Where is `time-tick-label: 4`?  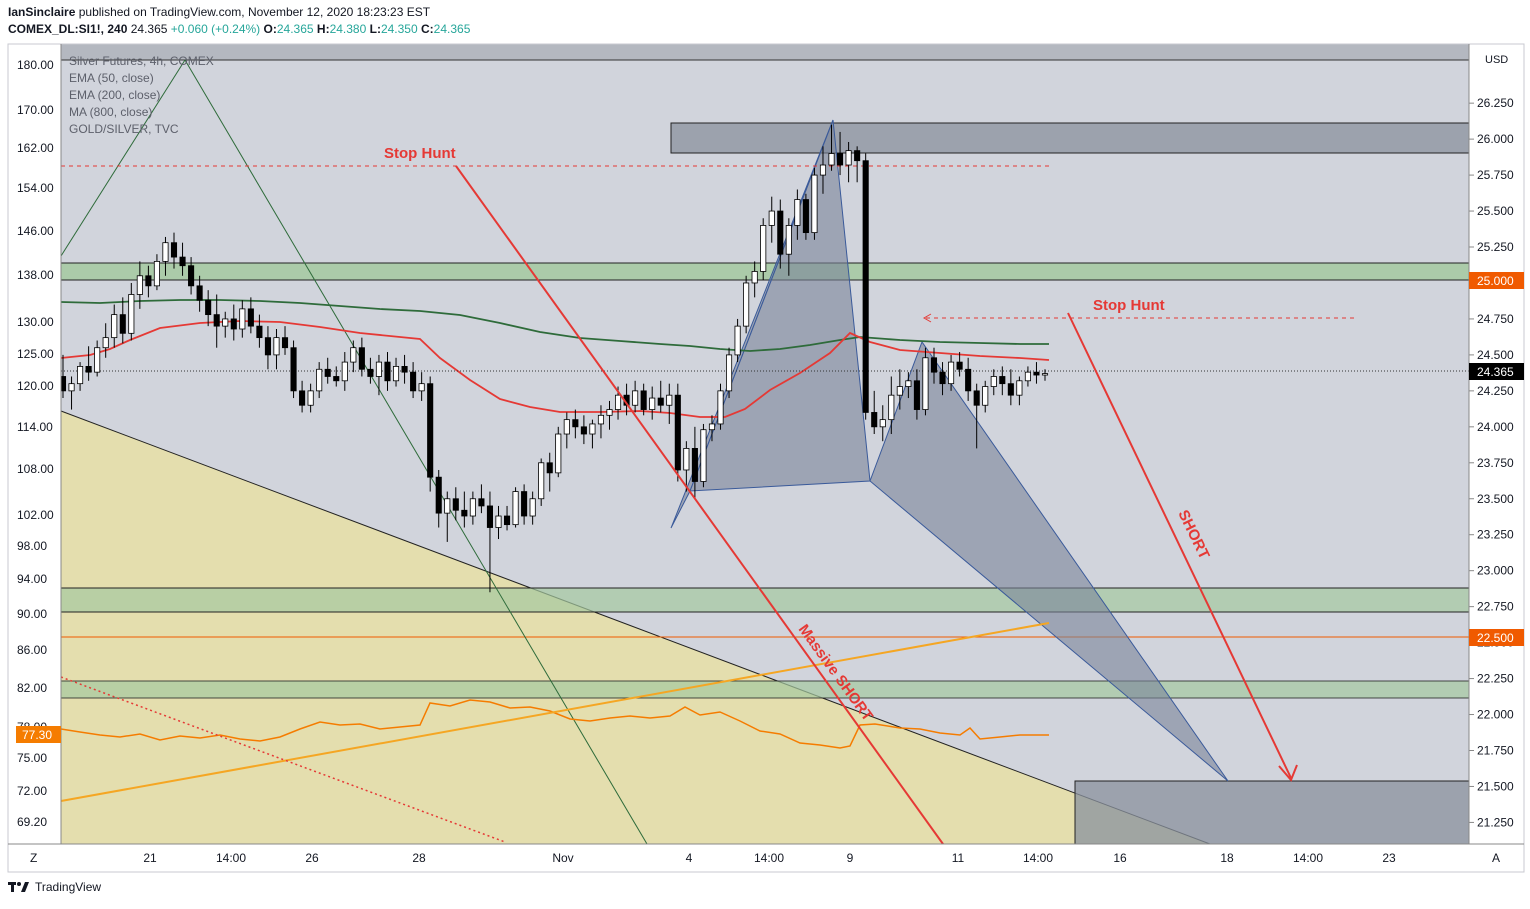 time-tick-label: 4 is located at coordinates (689, 858).